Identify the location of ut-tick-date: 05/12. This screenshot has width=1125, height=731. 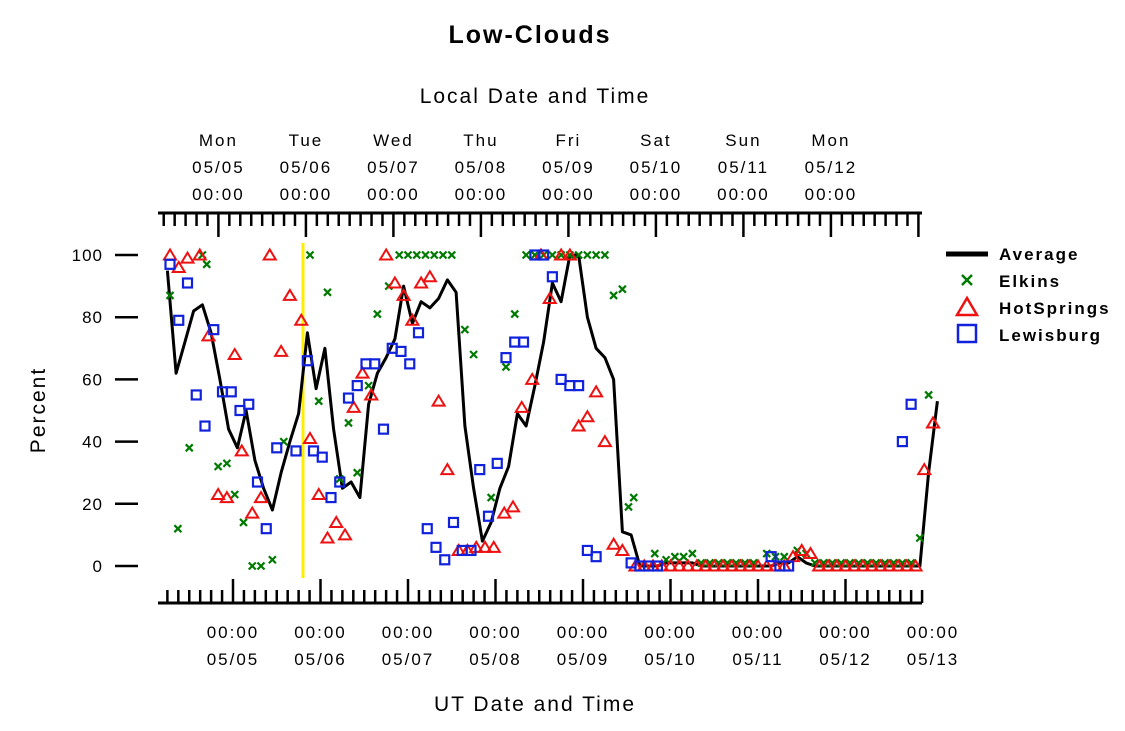
(845, 659).